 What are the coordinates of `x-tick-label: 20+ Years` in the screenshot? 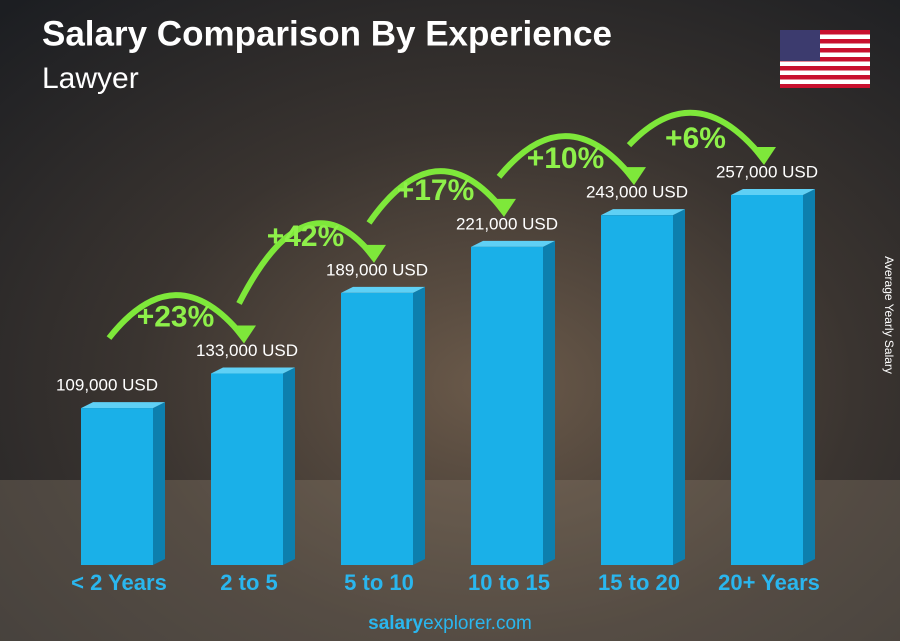 It's located at (769, 582).